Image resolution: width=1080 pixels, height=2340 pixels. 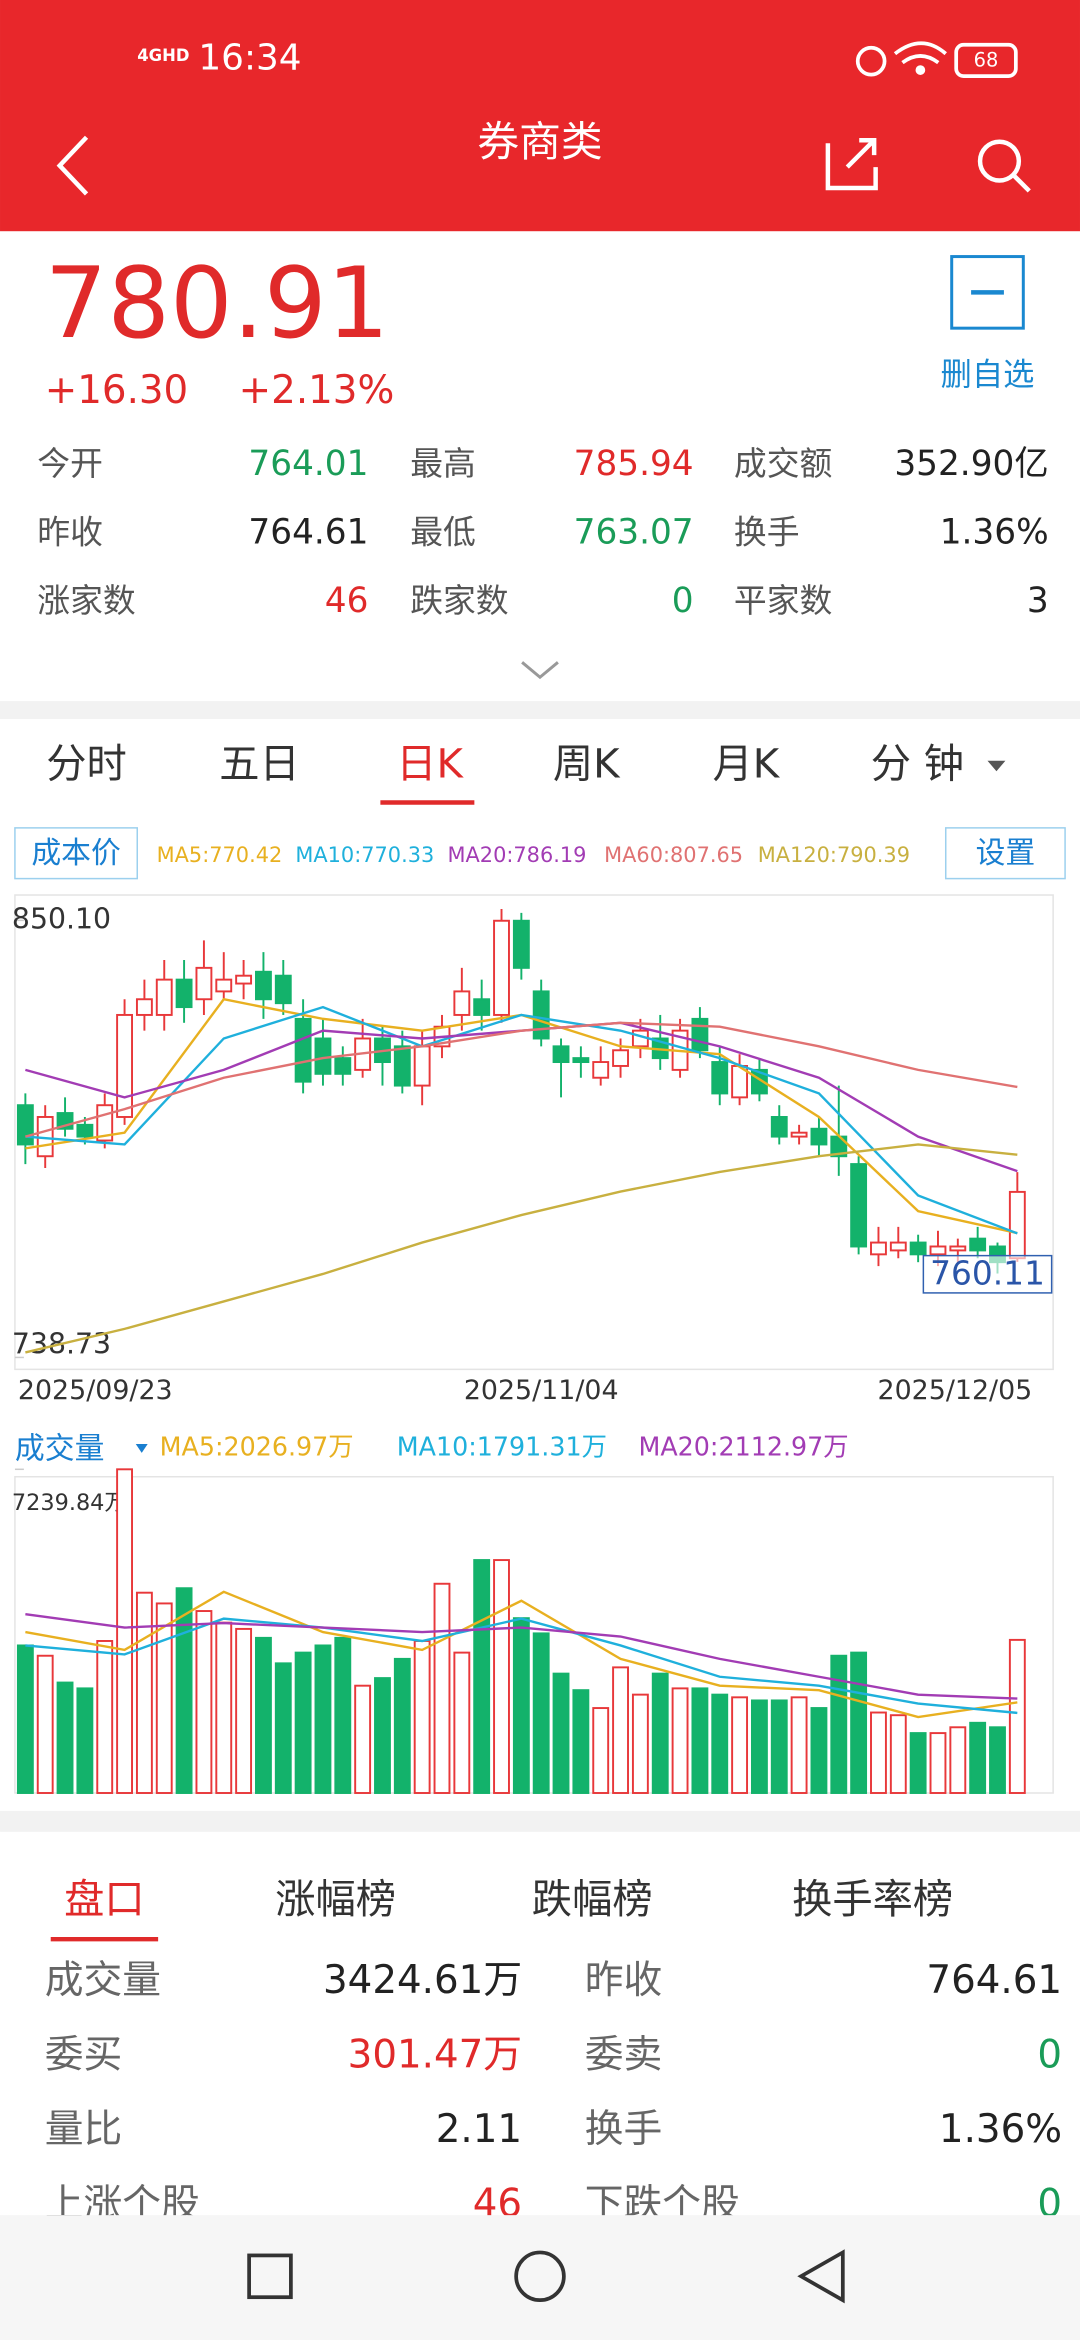 What do you see at coordinates (103, 1980) in the screenshot?
I see `panel-label: 成交量` at bounding box center [103, 1980].